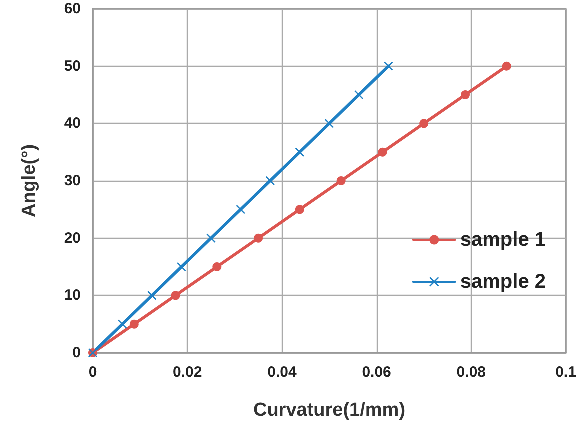  Describe the element at coordinates (377, 372) in the screenshot. I see `x-tick-label: 0.06` at that location.